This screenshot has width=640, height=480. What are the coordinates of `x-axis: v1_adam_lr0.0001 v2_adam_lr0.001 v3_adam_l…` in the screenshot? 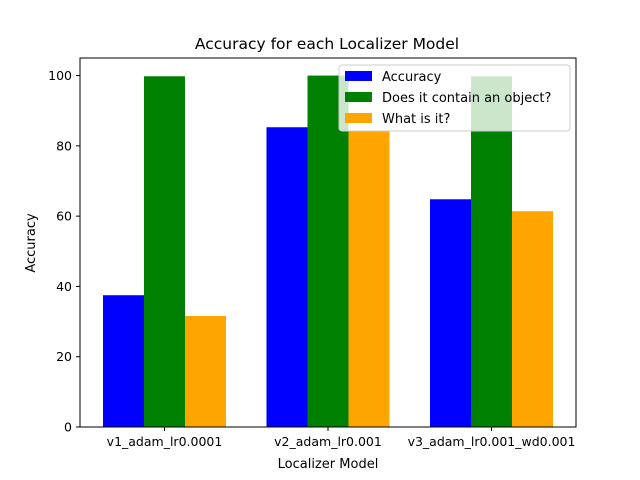 It's located at (341, 438).